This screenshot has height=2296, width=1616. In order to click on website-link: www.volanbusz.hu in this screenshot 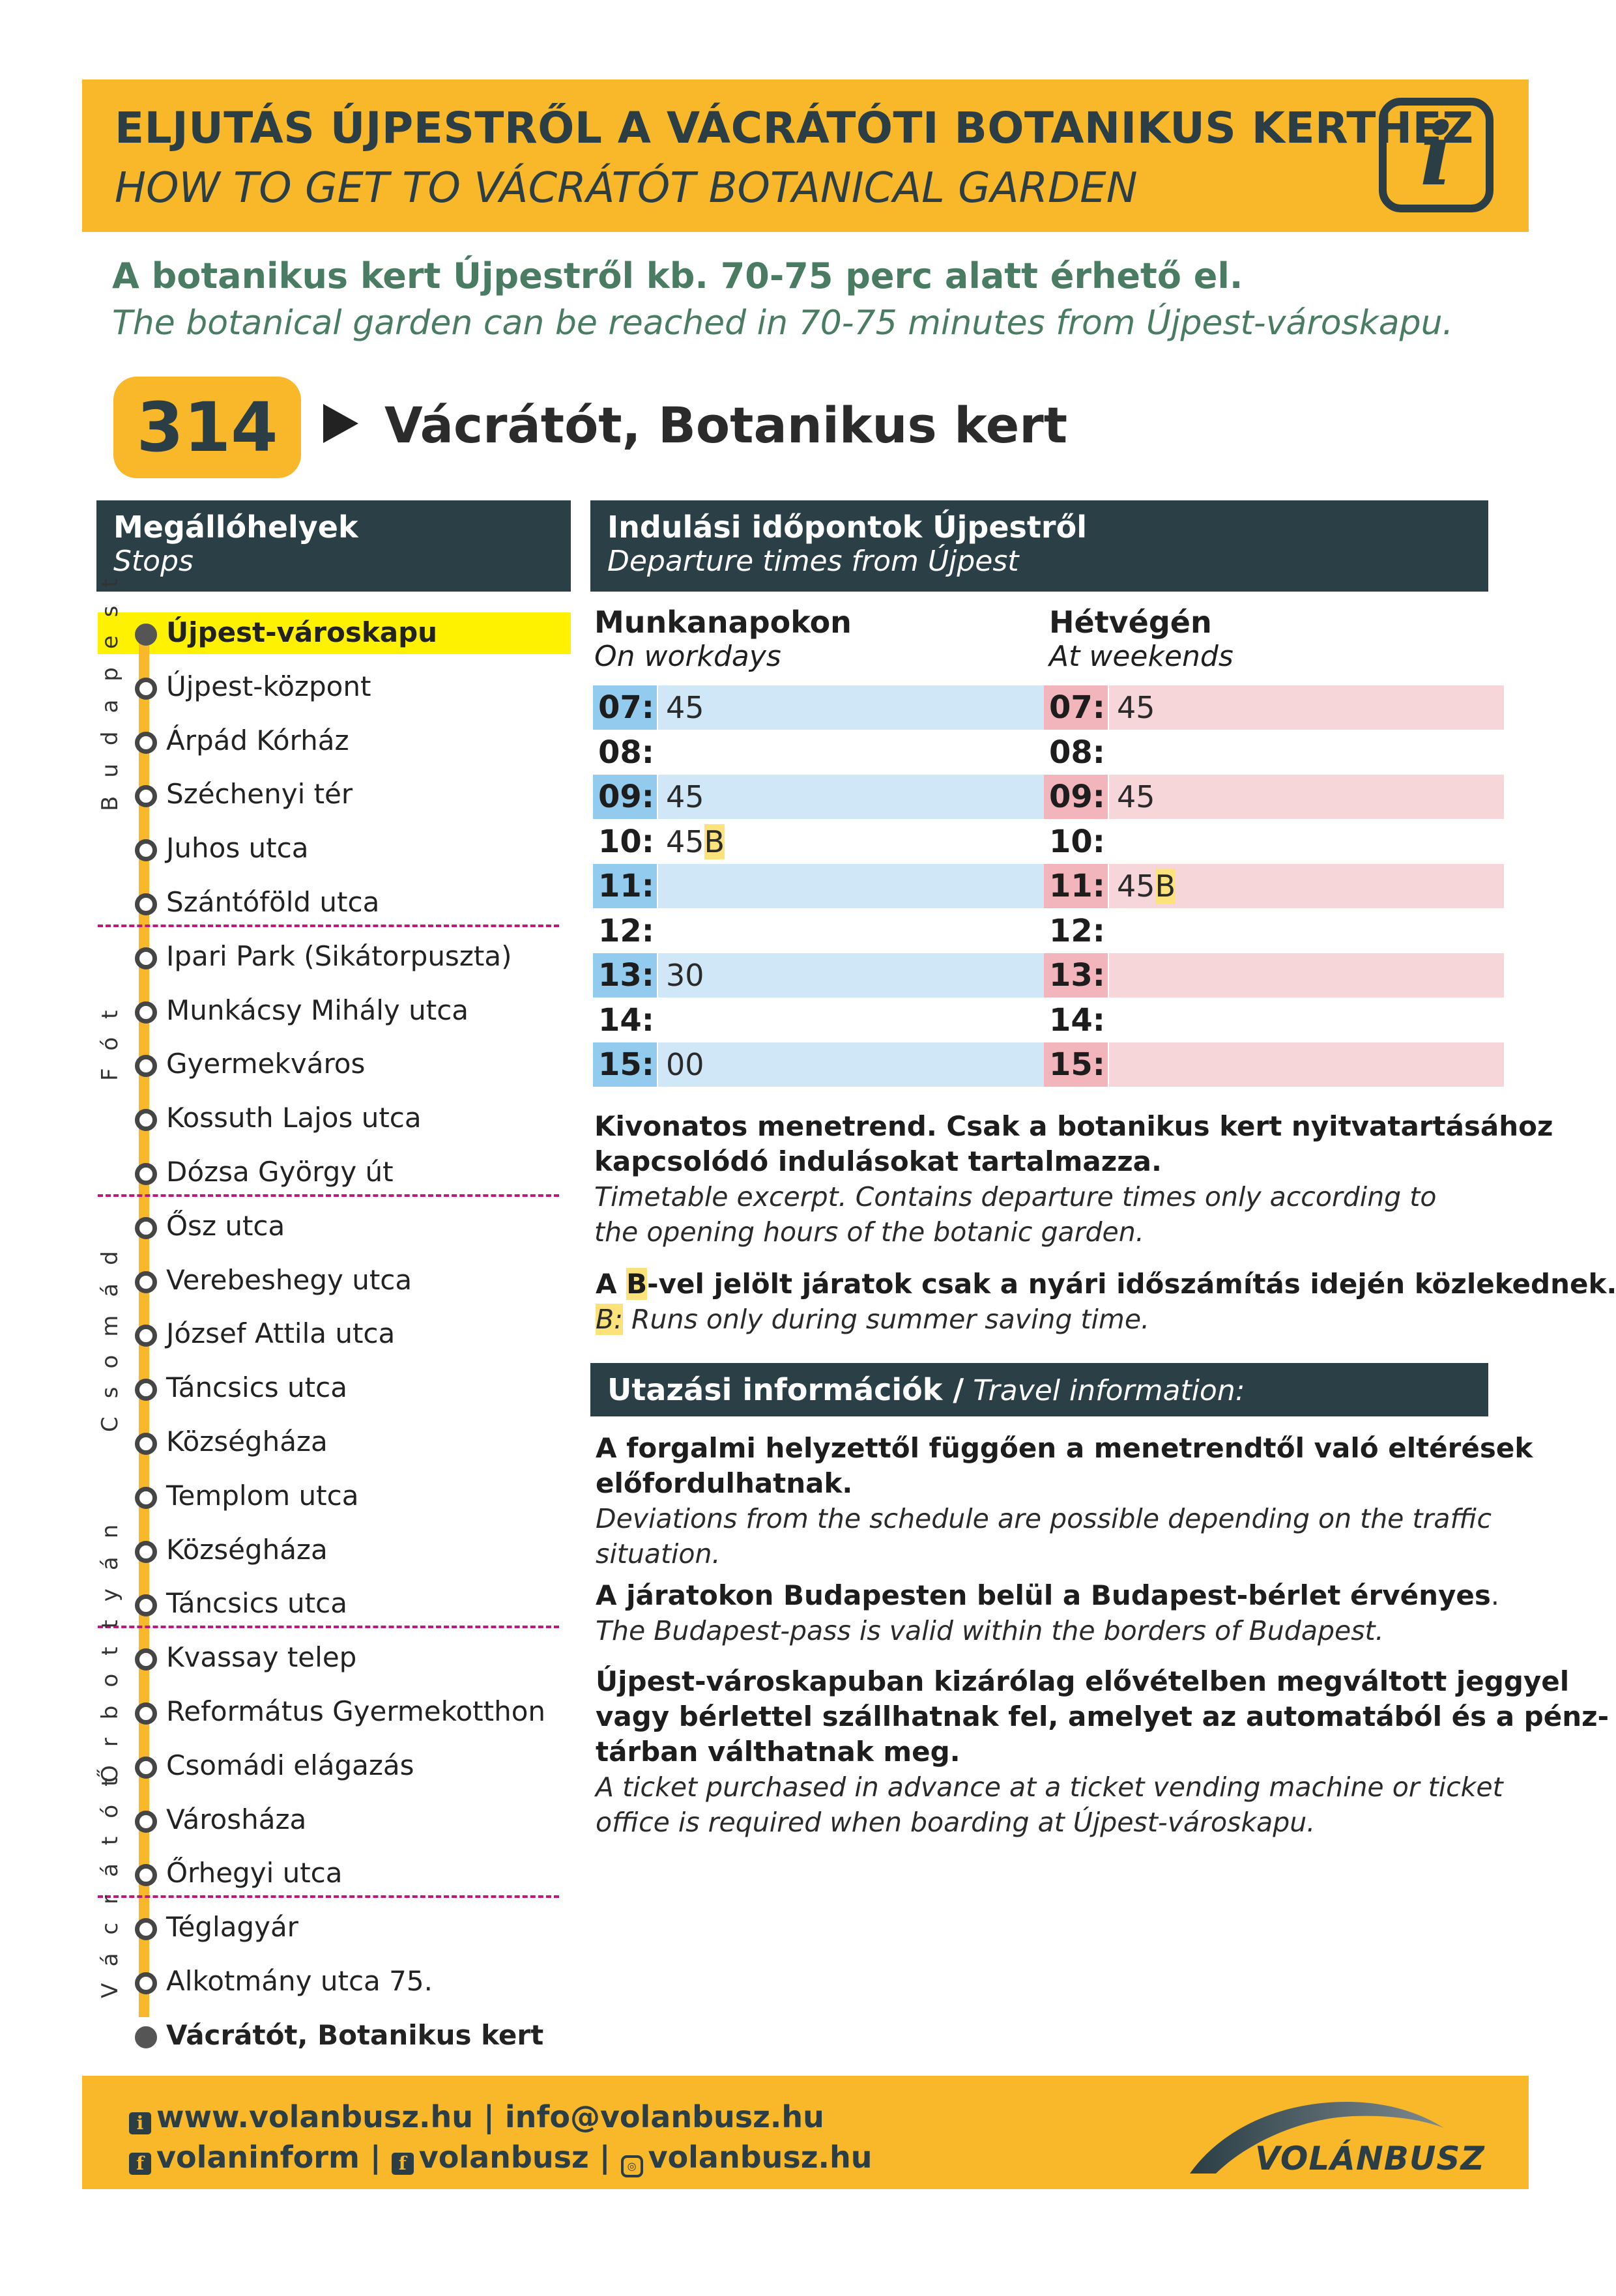, I will do `click(314, 2116)`.